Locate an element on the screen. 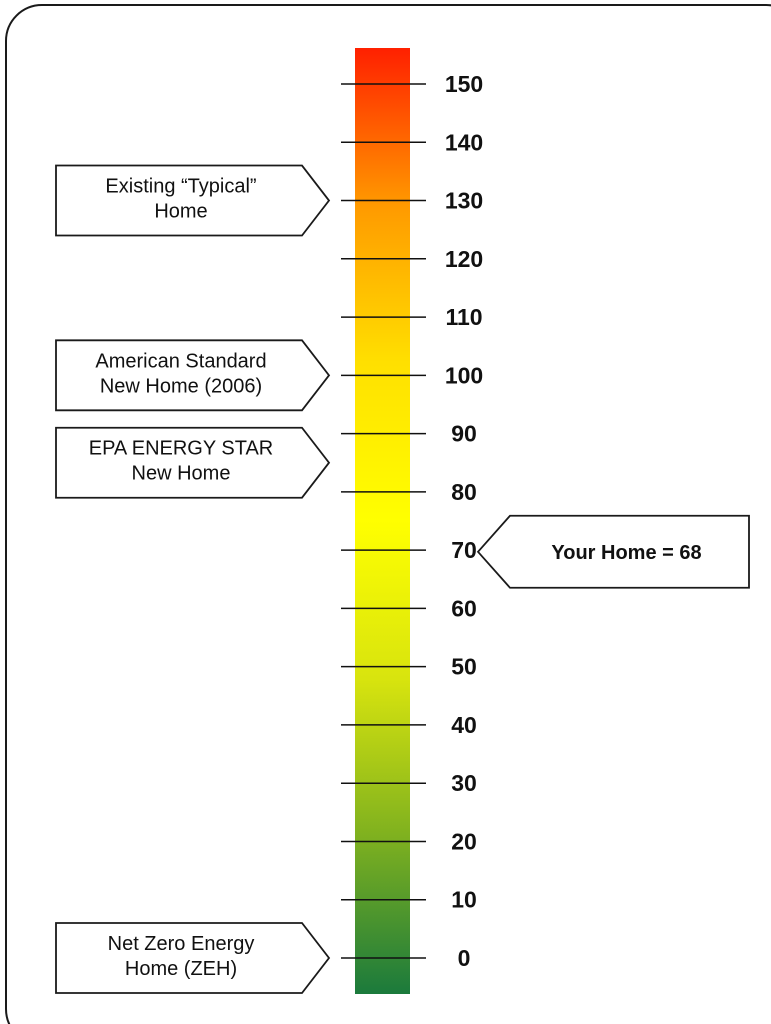  left-callout-1: American Standard New Home (2006) is located at coordinates (193, 375).